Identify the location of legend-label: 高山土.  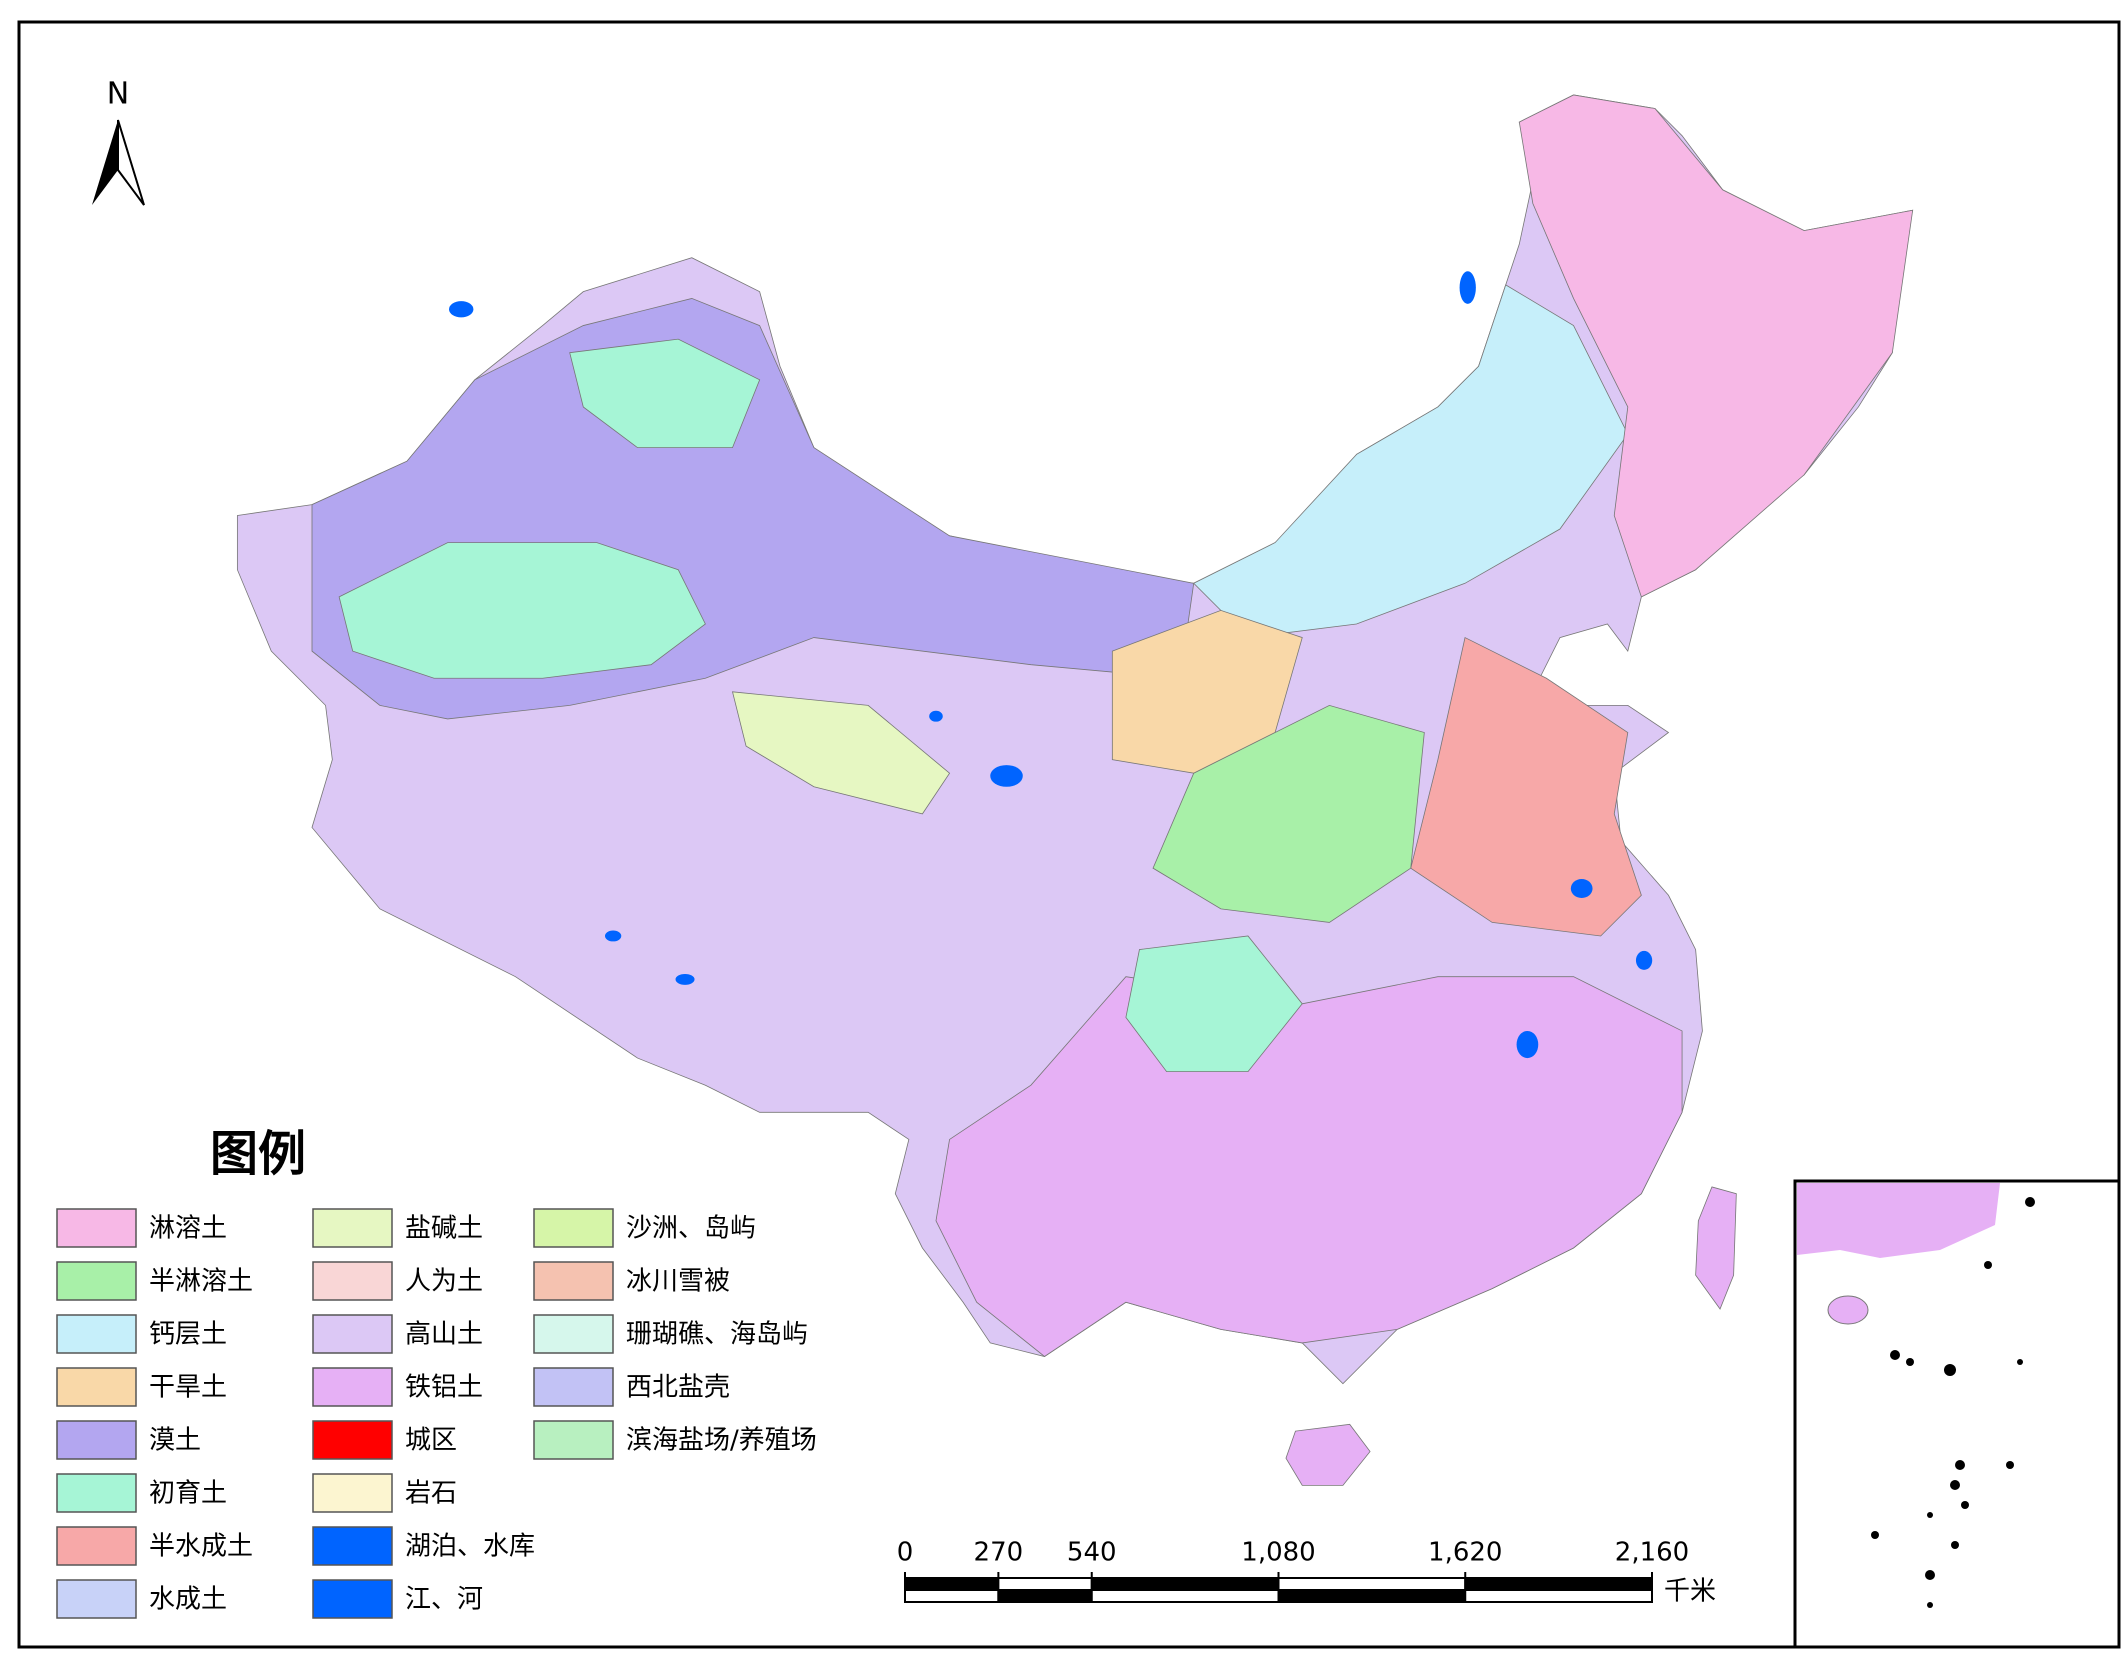
(444, 1335).